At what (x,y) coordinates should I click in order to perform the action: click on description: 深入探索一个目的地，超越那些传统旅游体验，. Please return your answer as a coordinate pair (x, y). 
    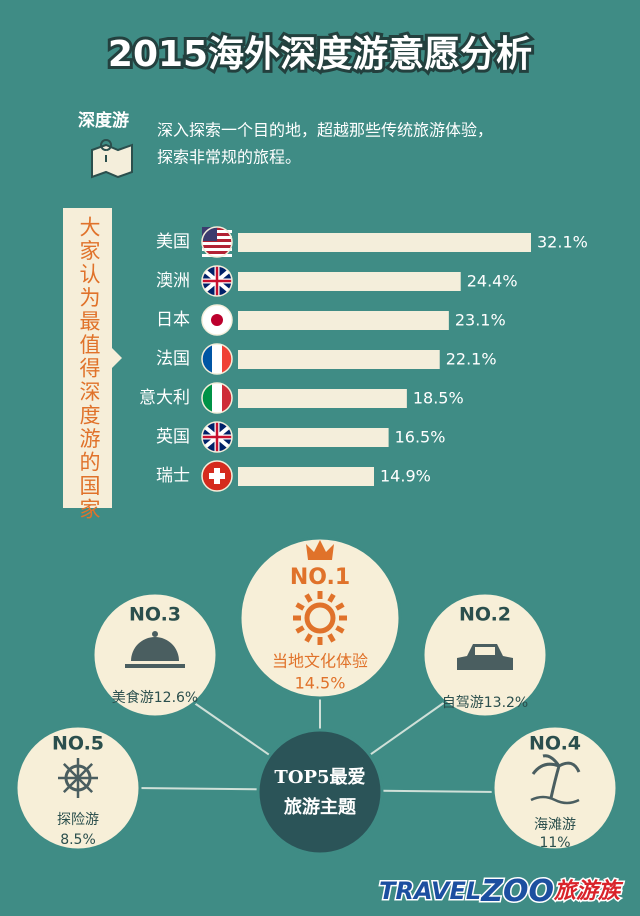
    Looking at the image, I should click on (325, 130).